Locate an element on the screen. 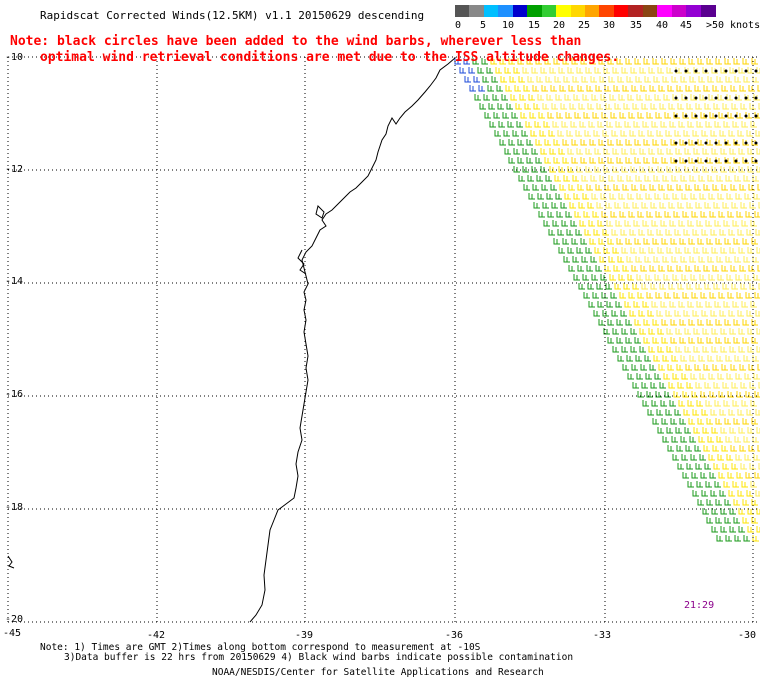 Image resolution: width=760 pixels, height=688 pixels. lat-label-16: -16 is located at coordinates (14, 394).